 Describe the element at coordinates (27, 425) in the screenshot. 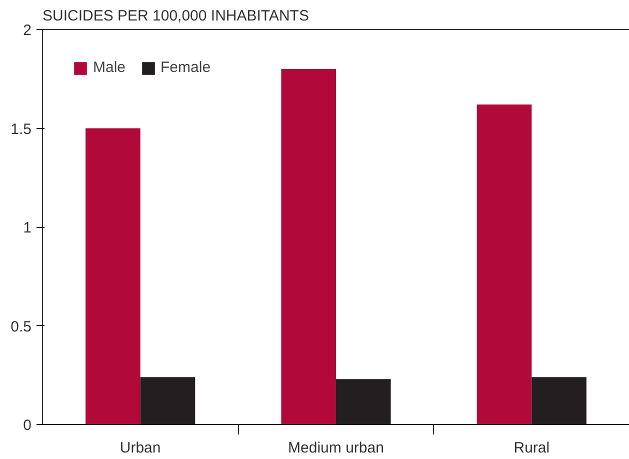

I see `y-tick-label: 0` at that location.